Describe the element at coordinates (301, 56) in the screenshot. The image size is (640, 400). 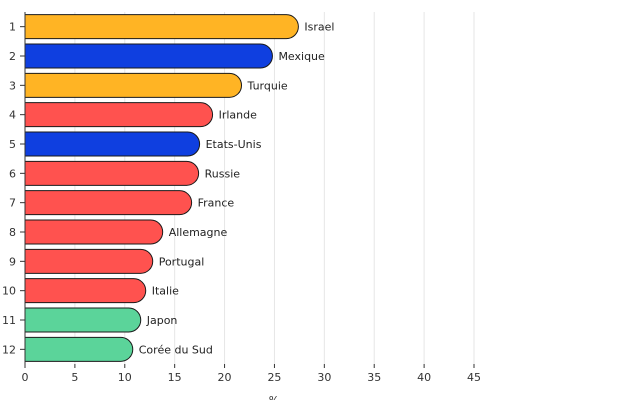
I see `bar-label: Mexique` at that location.